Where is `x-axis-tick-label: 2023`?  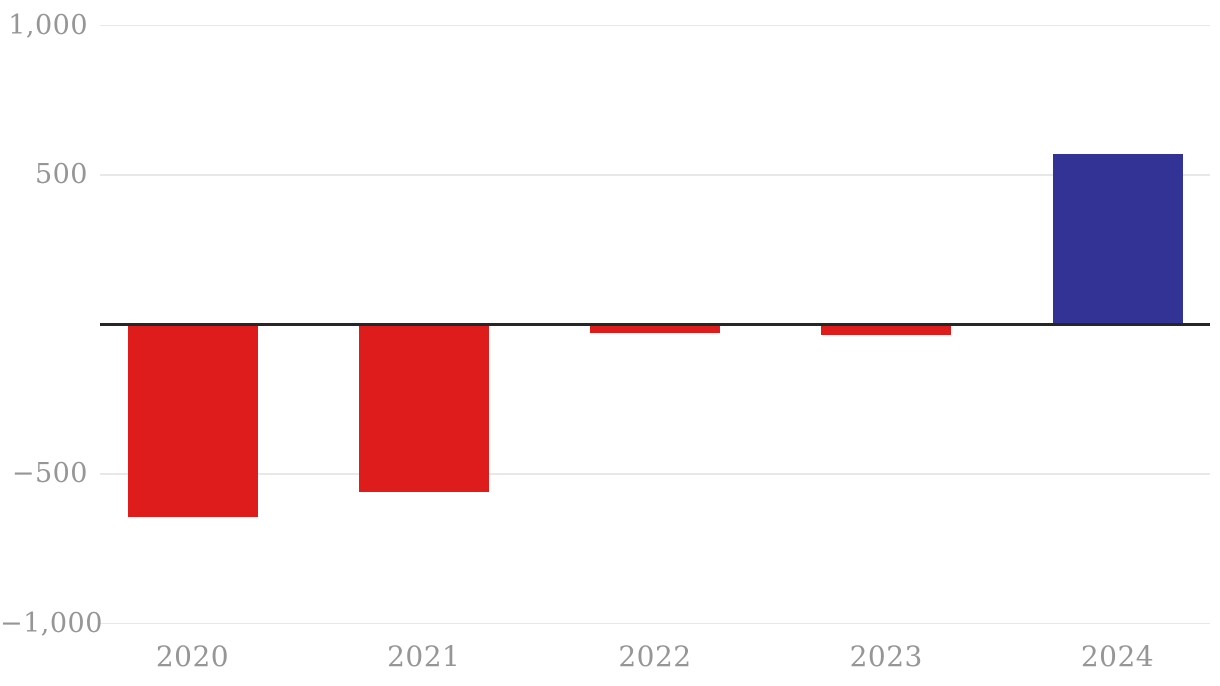
x-axis-tick-label: 2023 is located at coordinates (886, 656).